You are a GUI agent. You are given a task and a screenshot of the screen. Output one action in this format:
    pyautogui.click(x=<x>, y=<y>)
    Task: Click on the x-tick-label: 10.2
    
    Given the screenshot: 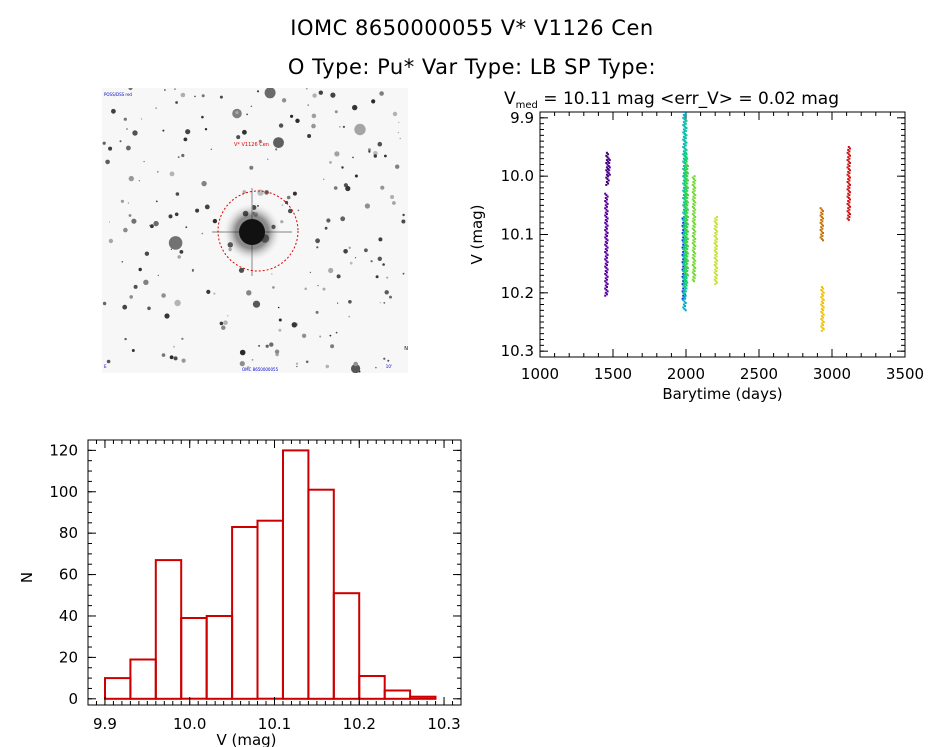 What is the action you would take?
    pyautogui.click(x=359, y=724)
    